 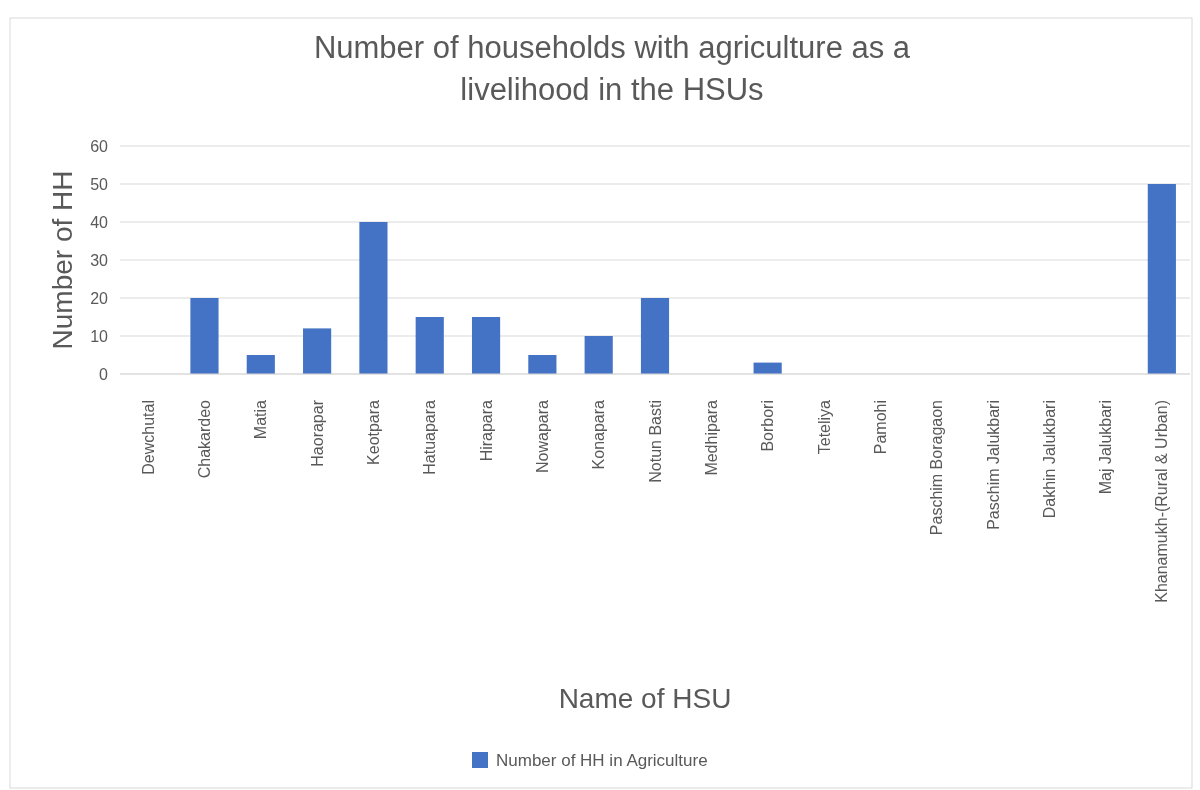 I want to click on y-tick-label: 60, so click(x=99, y=146).